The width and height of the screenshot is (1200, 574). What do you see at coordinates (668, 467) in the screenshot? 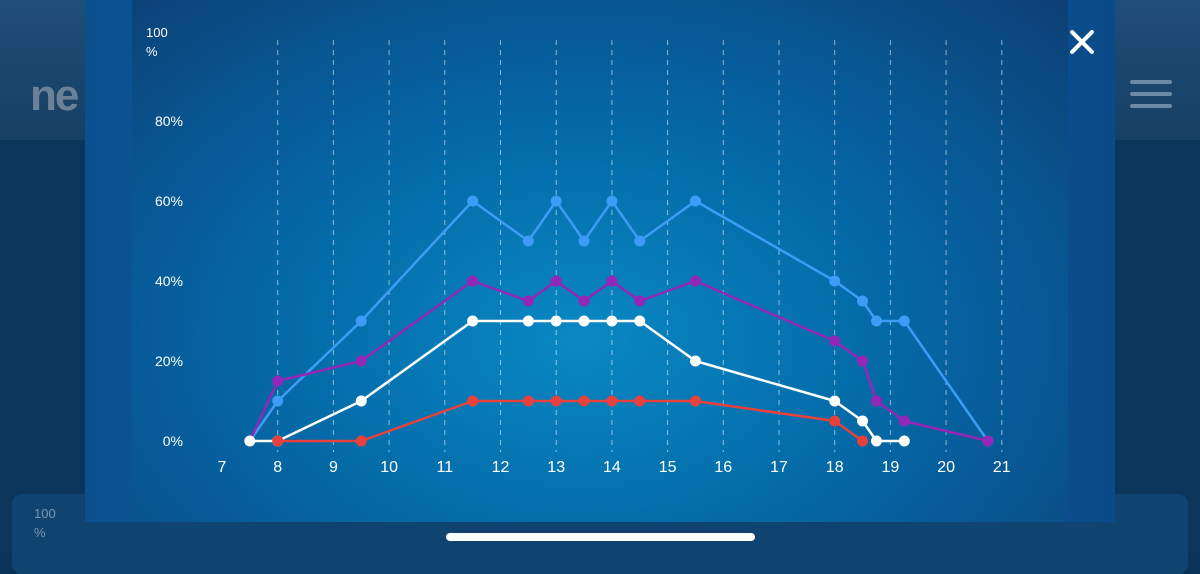
I see `x-tick-label-15: 15` at bounding box center [668, 467].